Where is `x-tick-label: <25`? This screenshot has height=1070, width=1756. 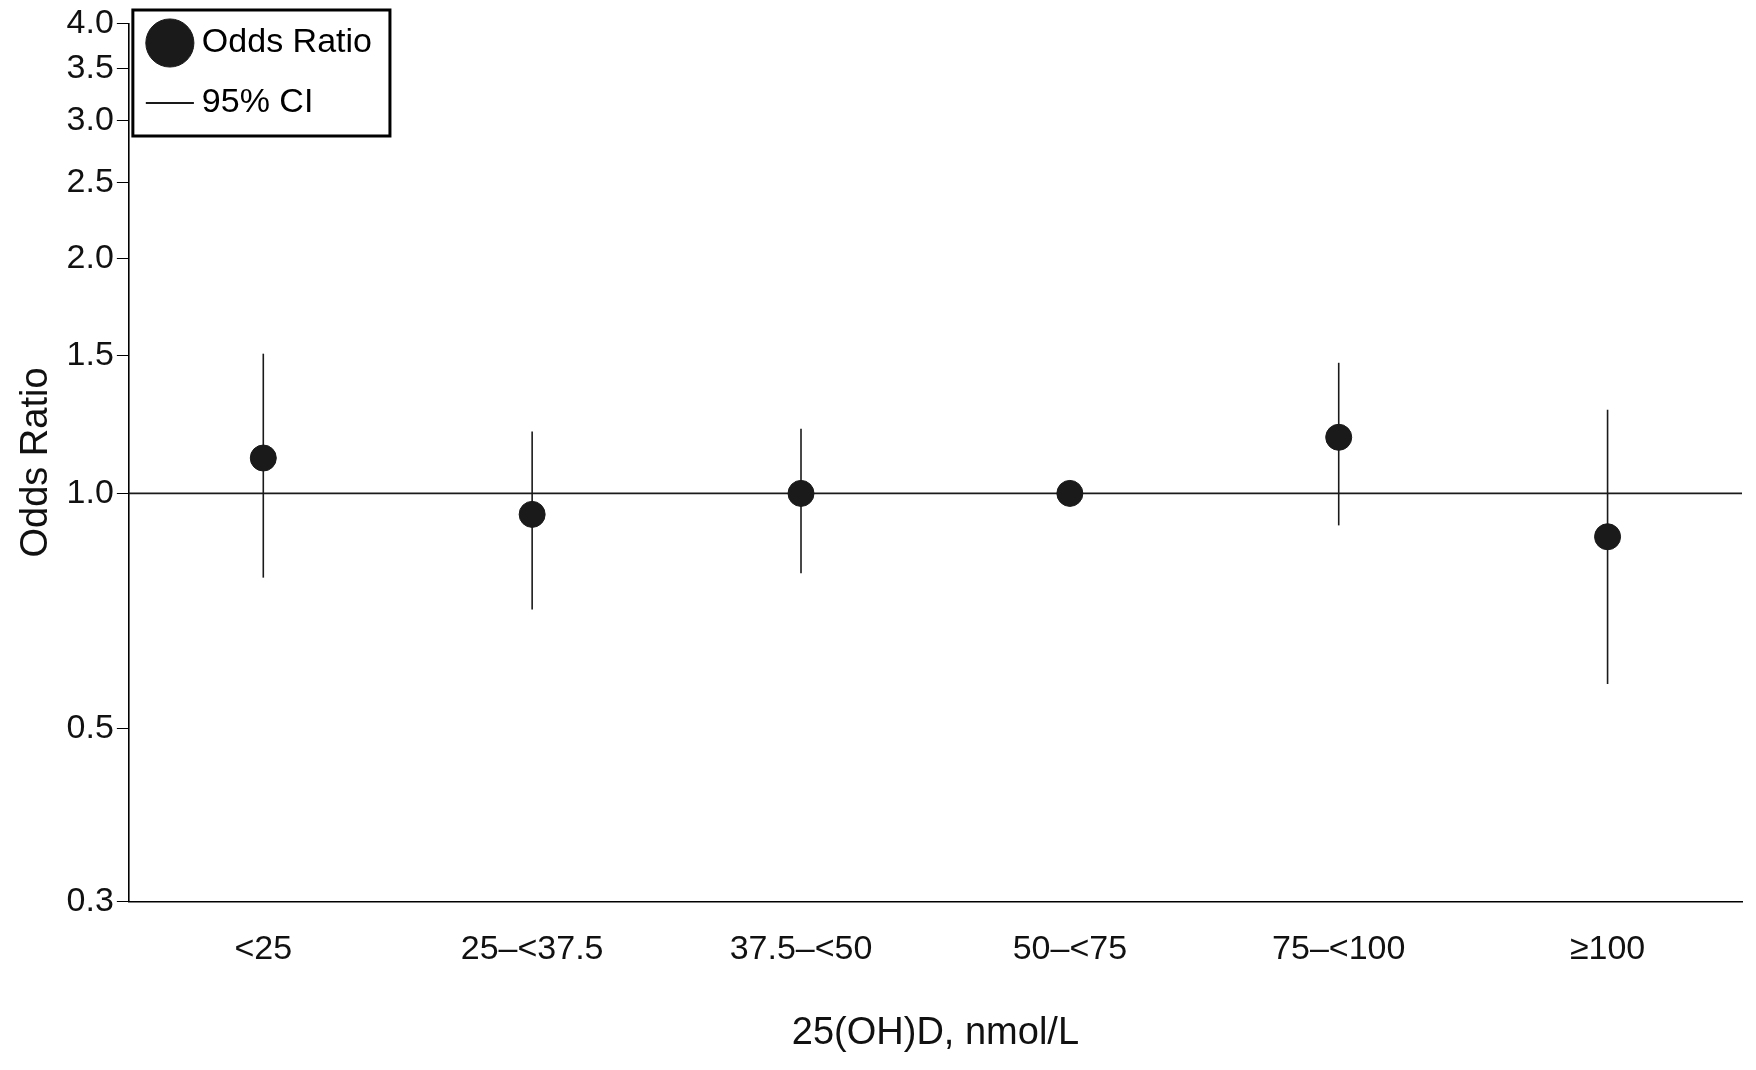 x-tick-label: <25 is located at coordinates (263, 947).